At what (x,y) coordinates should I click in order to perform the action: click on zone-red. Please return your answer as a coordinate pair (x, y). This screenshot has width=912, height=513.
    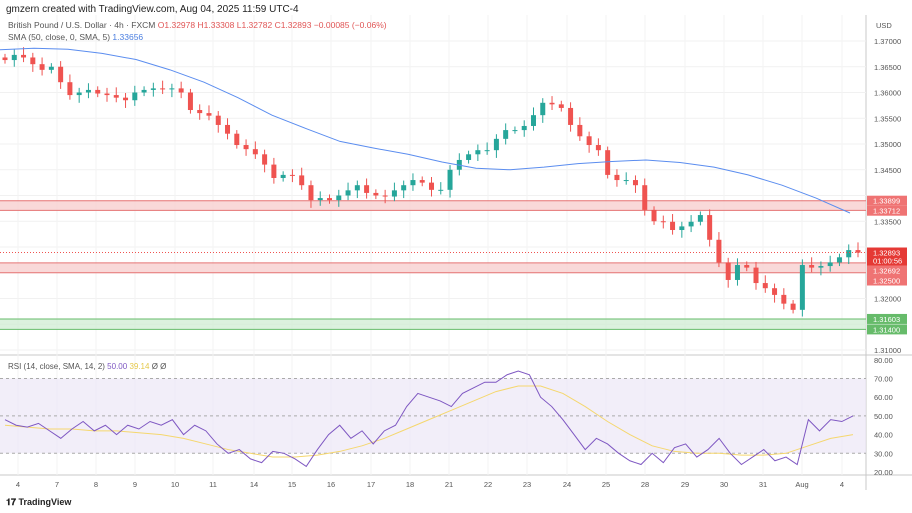
    Looking at the image, I should click on (433, 205).